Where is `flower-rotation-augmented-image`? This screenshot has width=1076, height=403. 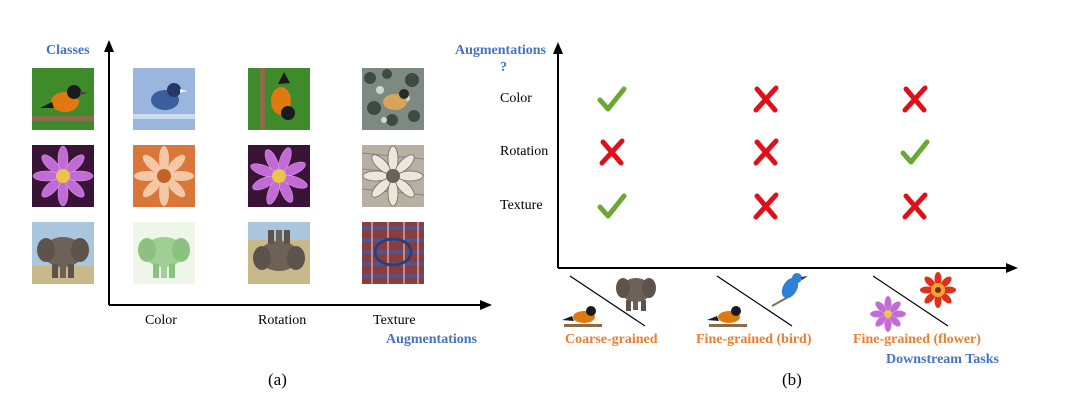
flower-rotation-augmented-image is located at coordinates (279, 176).